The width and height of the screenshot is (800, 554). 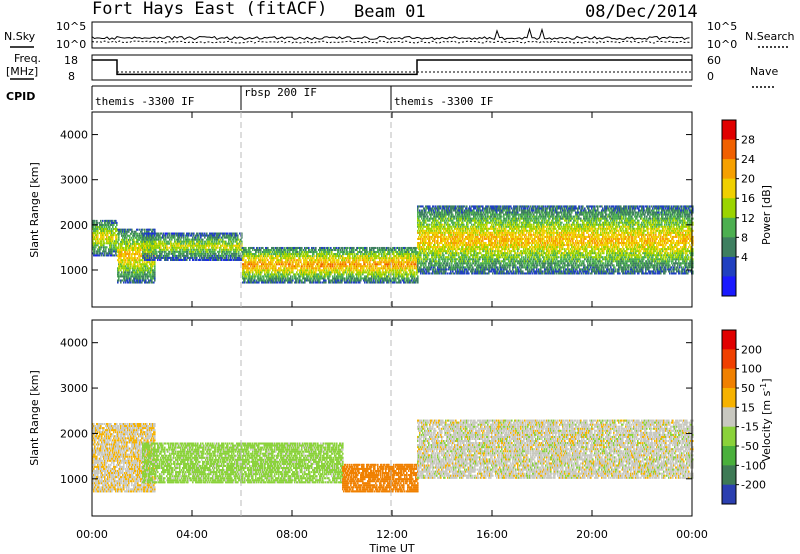 I want to click on freq-left-tick-bottom: 8, so click(x=71, y=76).